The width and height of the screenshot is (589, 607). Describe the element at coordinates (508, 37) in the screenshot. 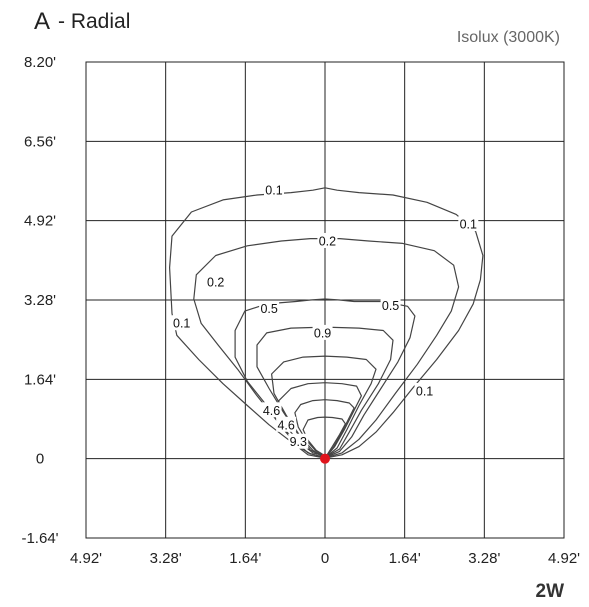

I see `chart-subtitle: Isolux (3000K)` at that location.